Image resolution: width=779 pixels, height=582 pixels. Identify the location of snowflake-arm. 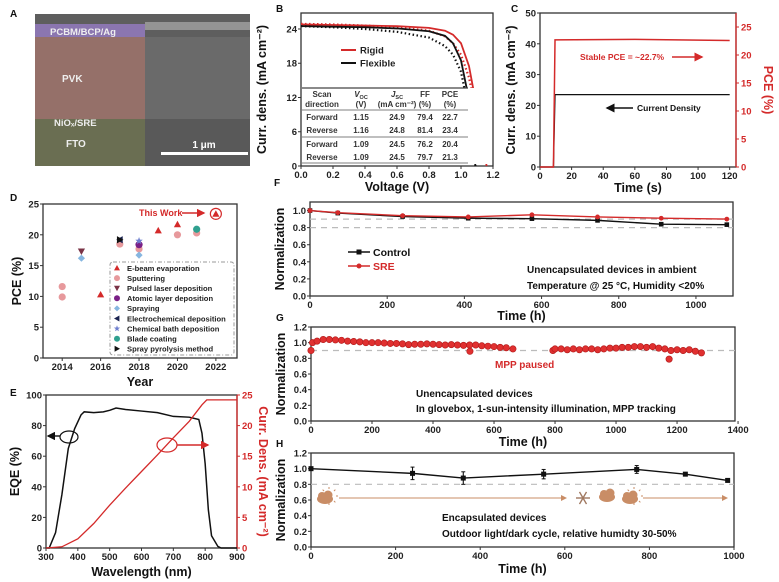
(585, 501).